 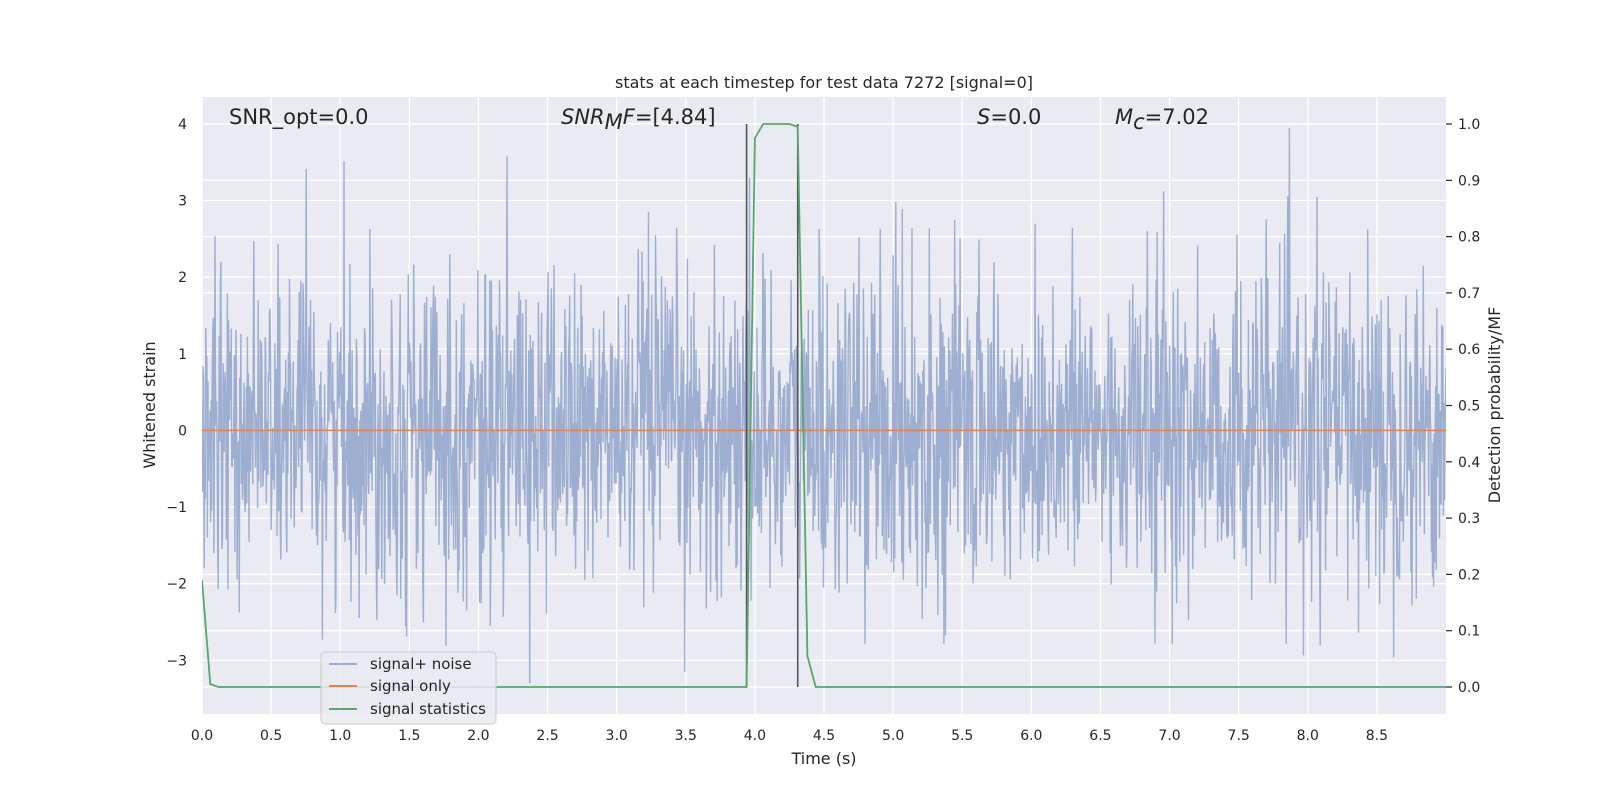 I want to click on x-tick-label: 7.5, so click(x=1239, y=736).